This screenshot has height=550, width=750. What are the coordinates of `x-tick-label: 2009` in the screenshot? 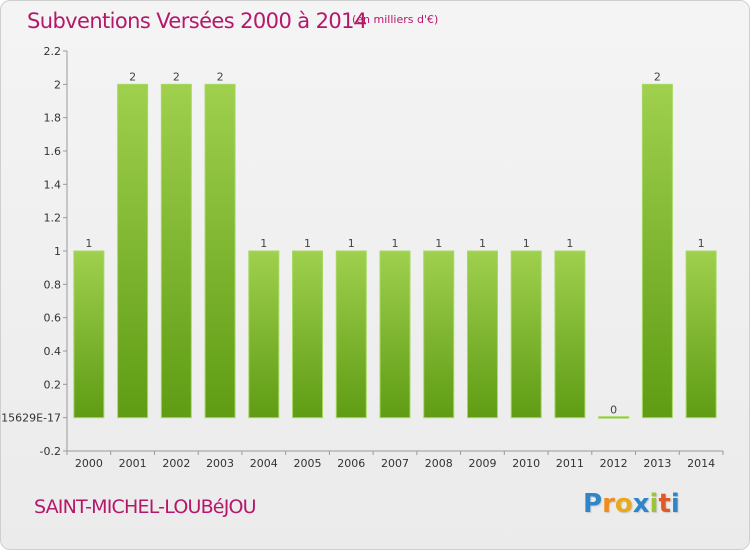 It's located at (482, 463).